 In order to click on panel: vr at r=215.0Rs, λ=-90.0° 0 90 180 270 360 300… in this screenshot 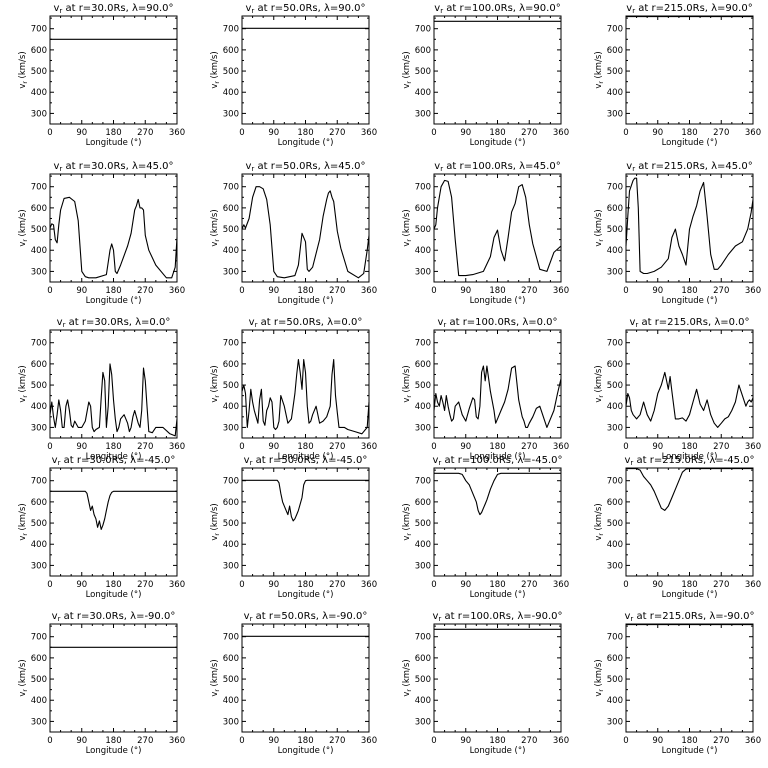, I will do `click(677, 683)`.